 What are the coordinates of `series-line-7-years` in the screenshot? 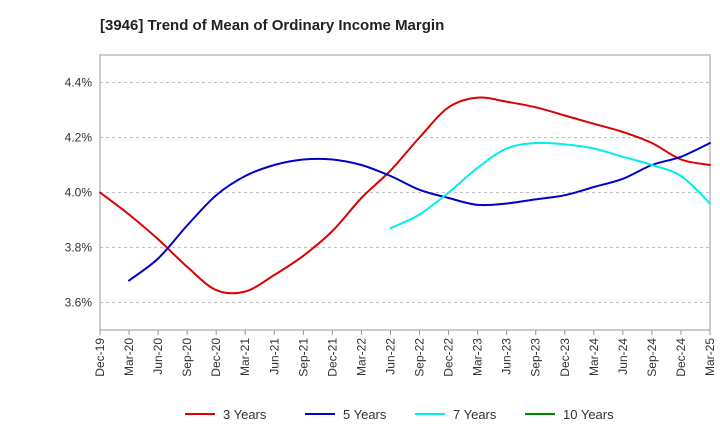 It's located at (550, 185).